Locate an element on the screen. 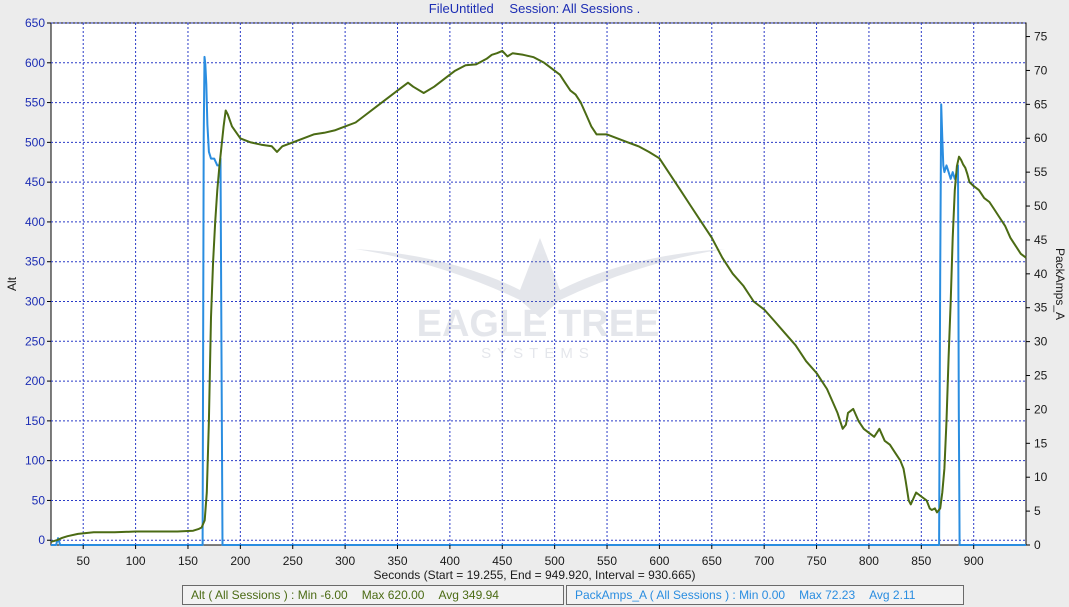 The image size is (1069, 607). watermark-logo: EAGLE TREE SYSTEMS is located at coordinates (540, 300).